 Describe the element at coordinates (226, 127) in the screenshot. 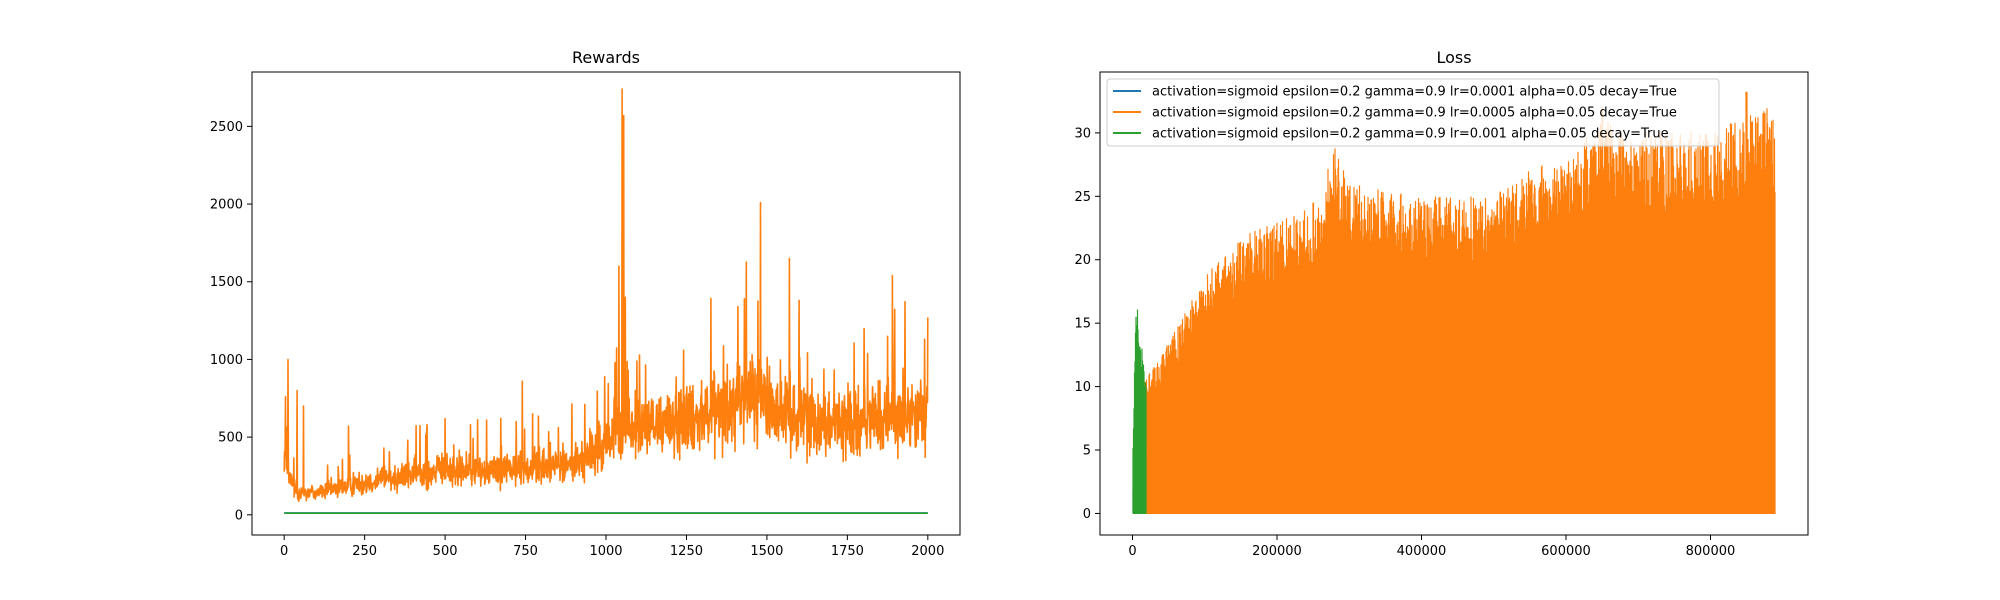

I see `y-tick-label: 2500` at that location.